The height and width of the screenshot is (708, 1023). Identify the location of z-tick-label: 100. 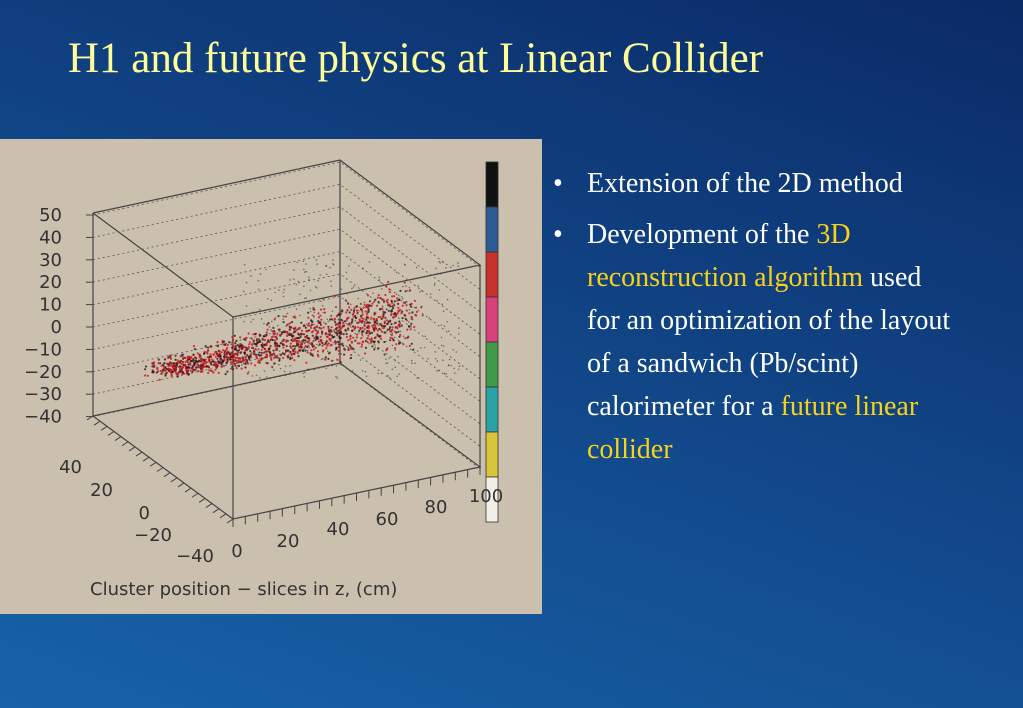
(486, 496).